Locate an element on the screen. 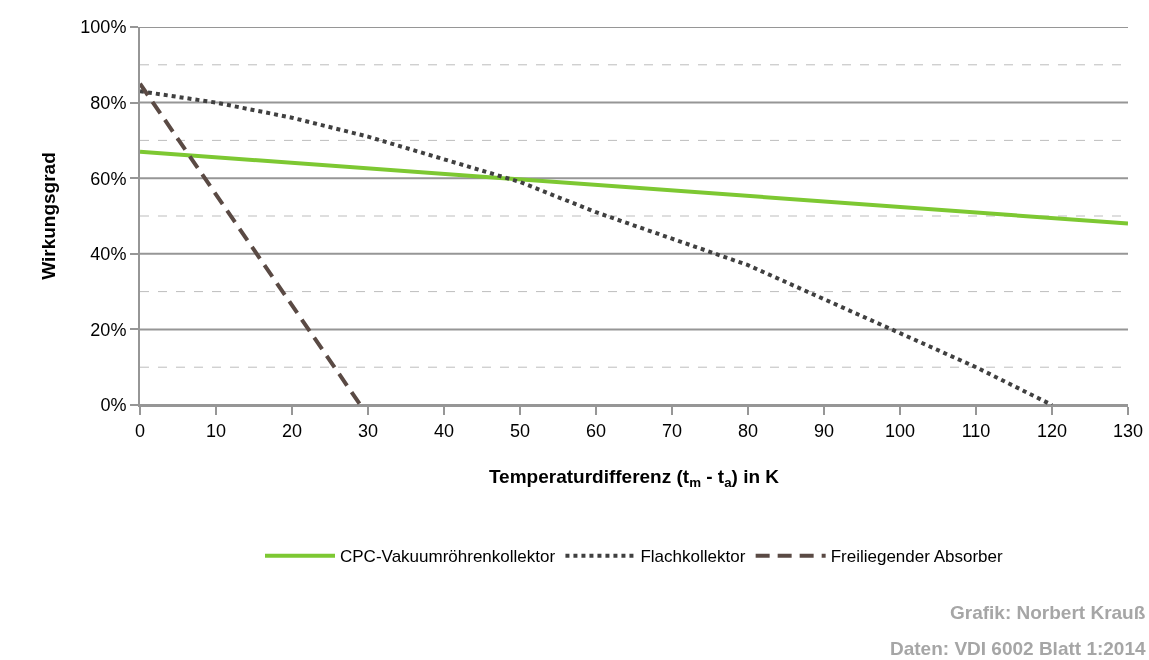 This screenshot has width=1149, height=660. x-tick-label: 10 is located at coordinates (216, 430).